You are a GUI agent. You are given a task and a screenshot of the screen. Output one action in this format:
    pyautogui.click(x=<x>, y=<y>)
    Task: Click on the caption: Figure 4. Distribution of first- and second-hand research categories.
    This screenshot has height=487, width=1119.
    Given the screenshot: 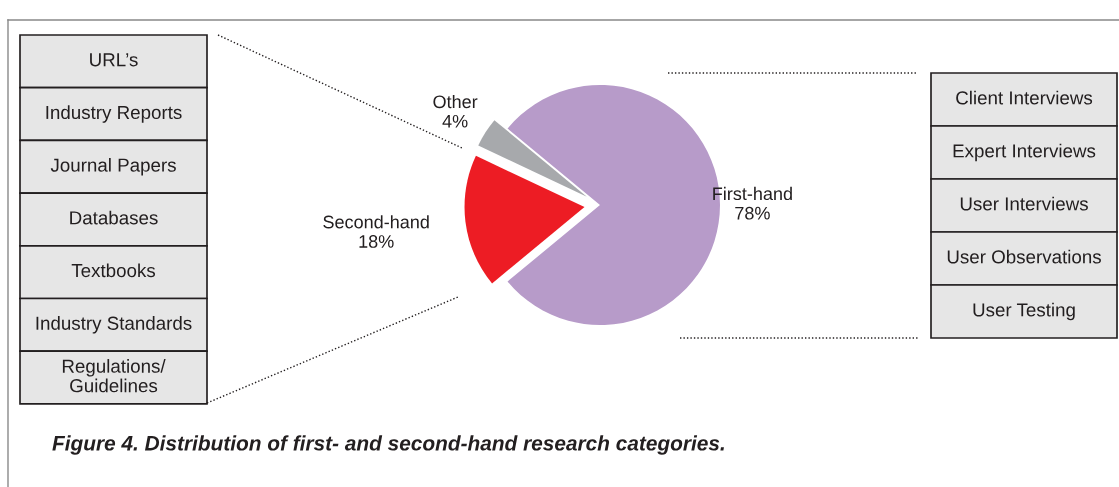 What is the action you would take?
    pyautogui.click(x=388, y=445)
    